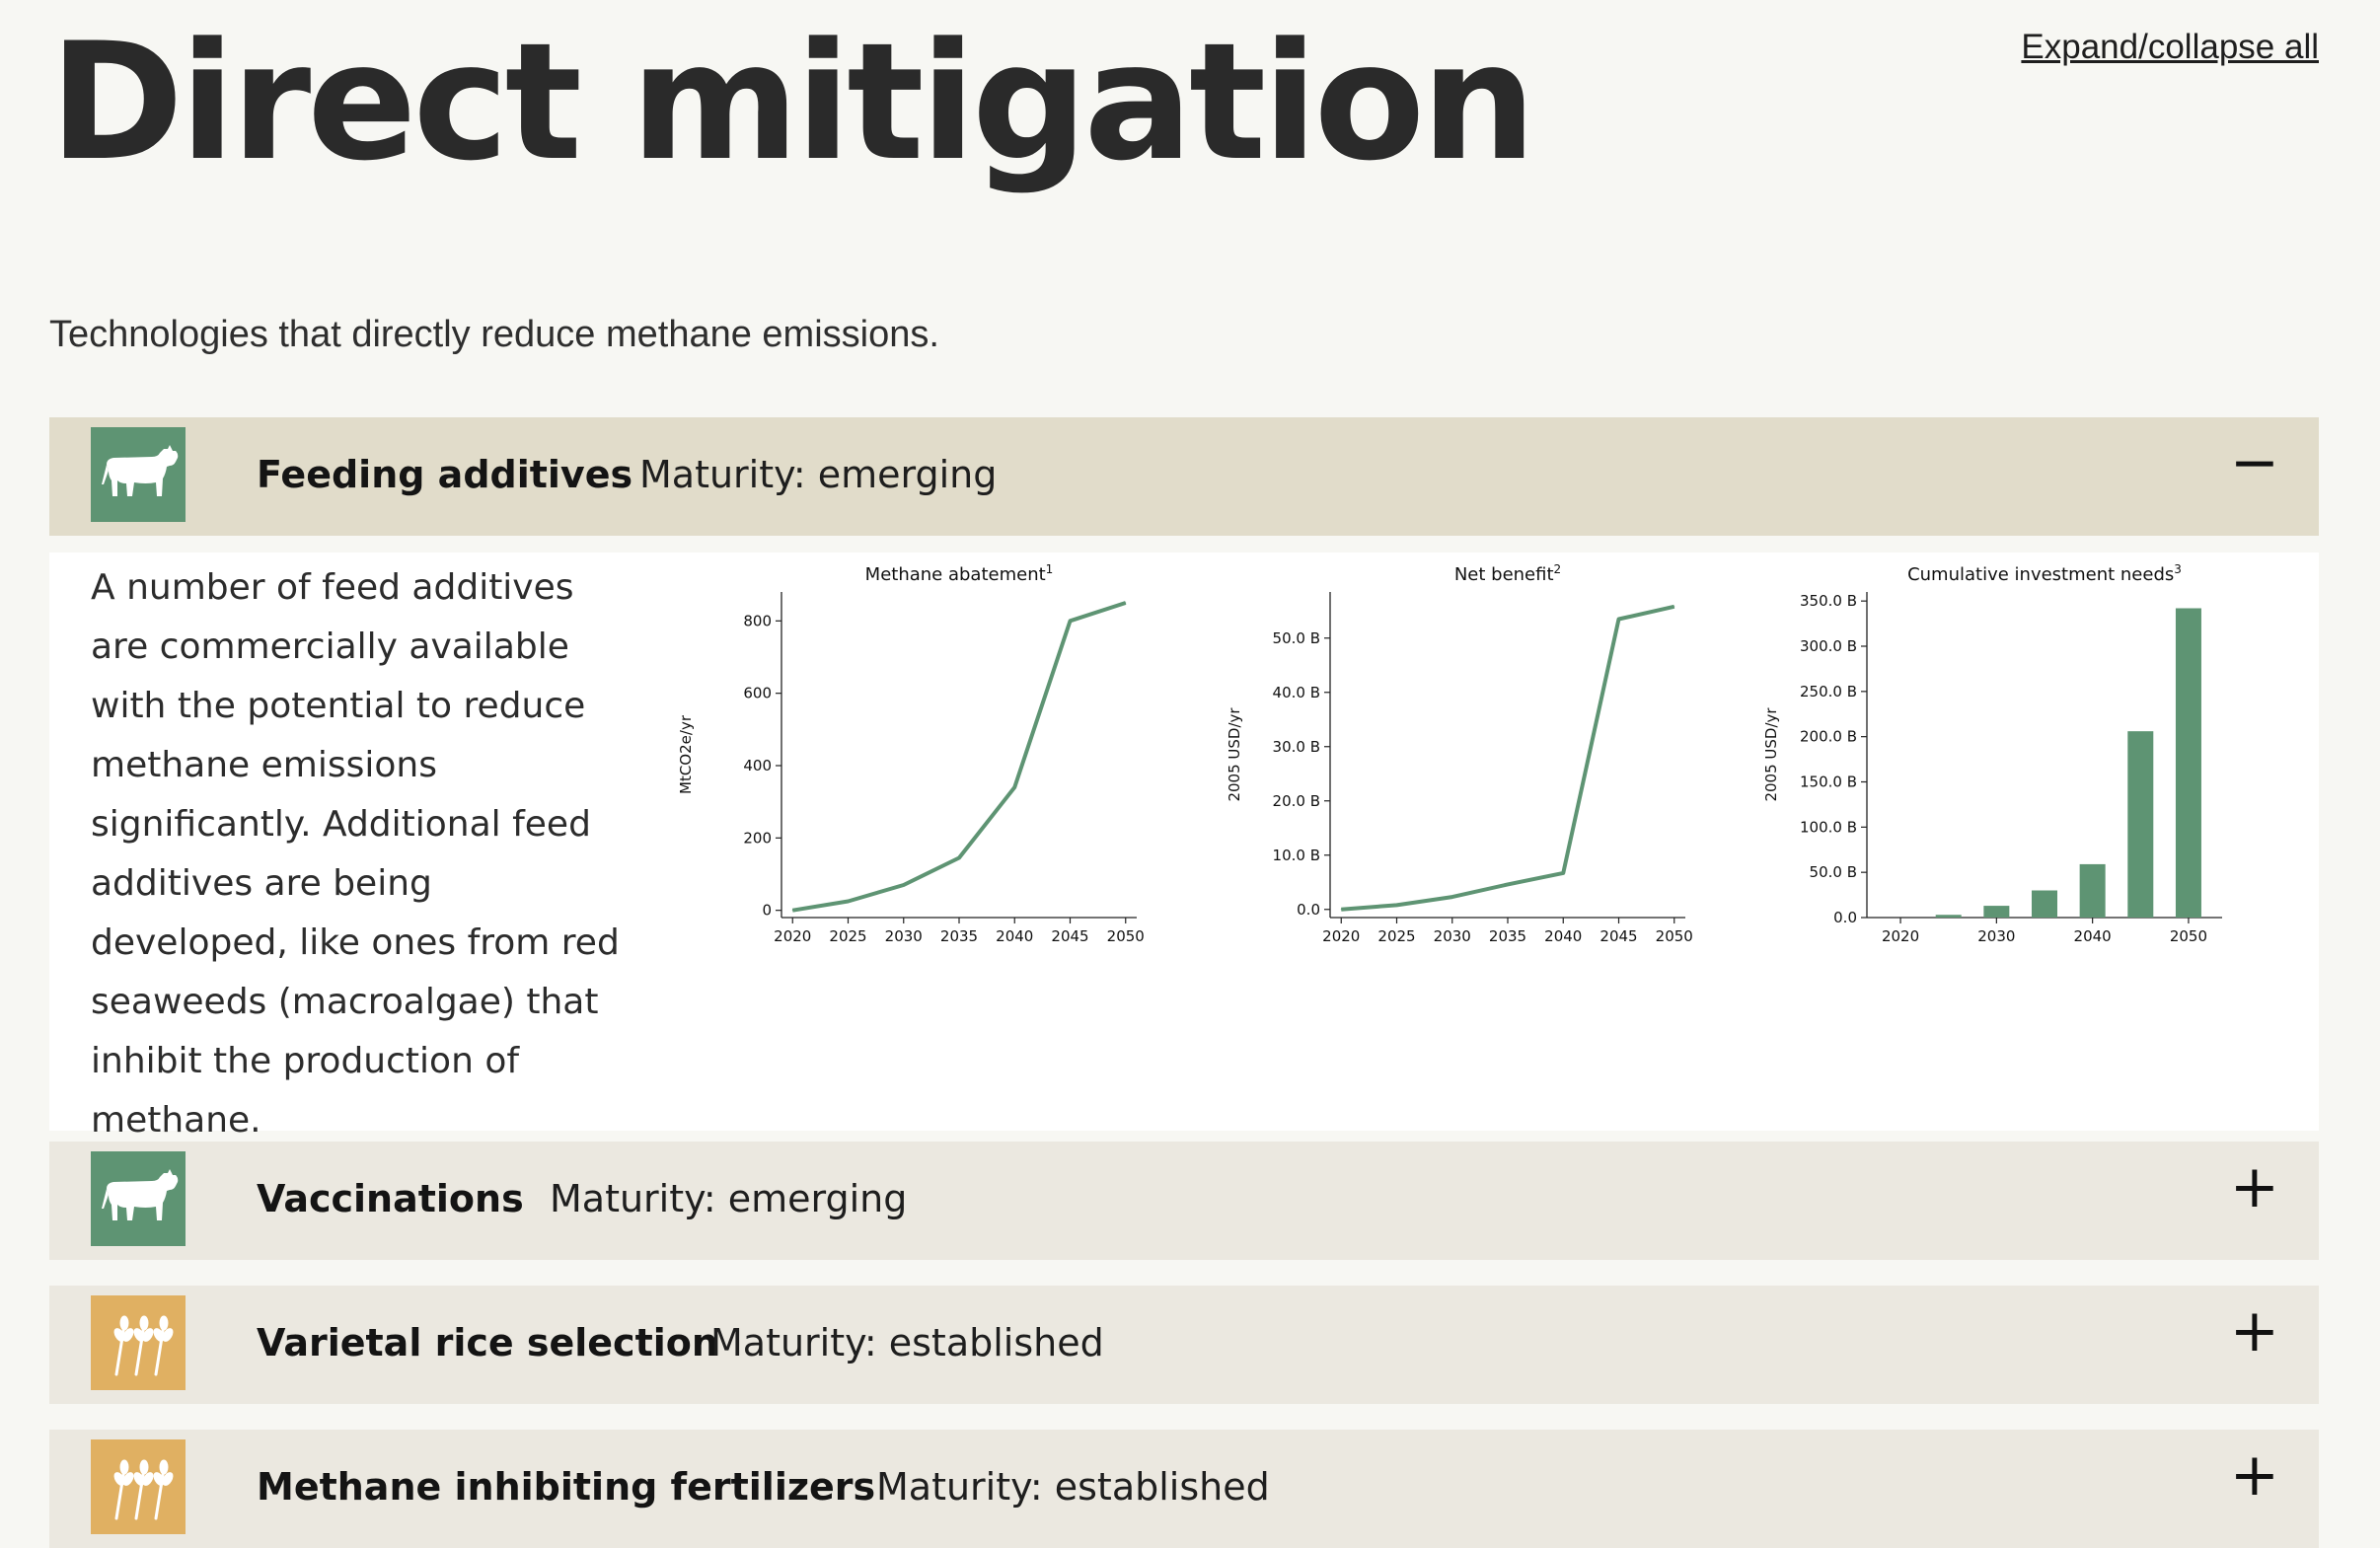 The width and height of the screenshot is (2380, 1548). What do you see at coordinates (1507, 573) in the screenshot?
I see `chart-title: Net benefit2` at bounding box center [1507, 573].